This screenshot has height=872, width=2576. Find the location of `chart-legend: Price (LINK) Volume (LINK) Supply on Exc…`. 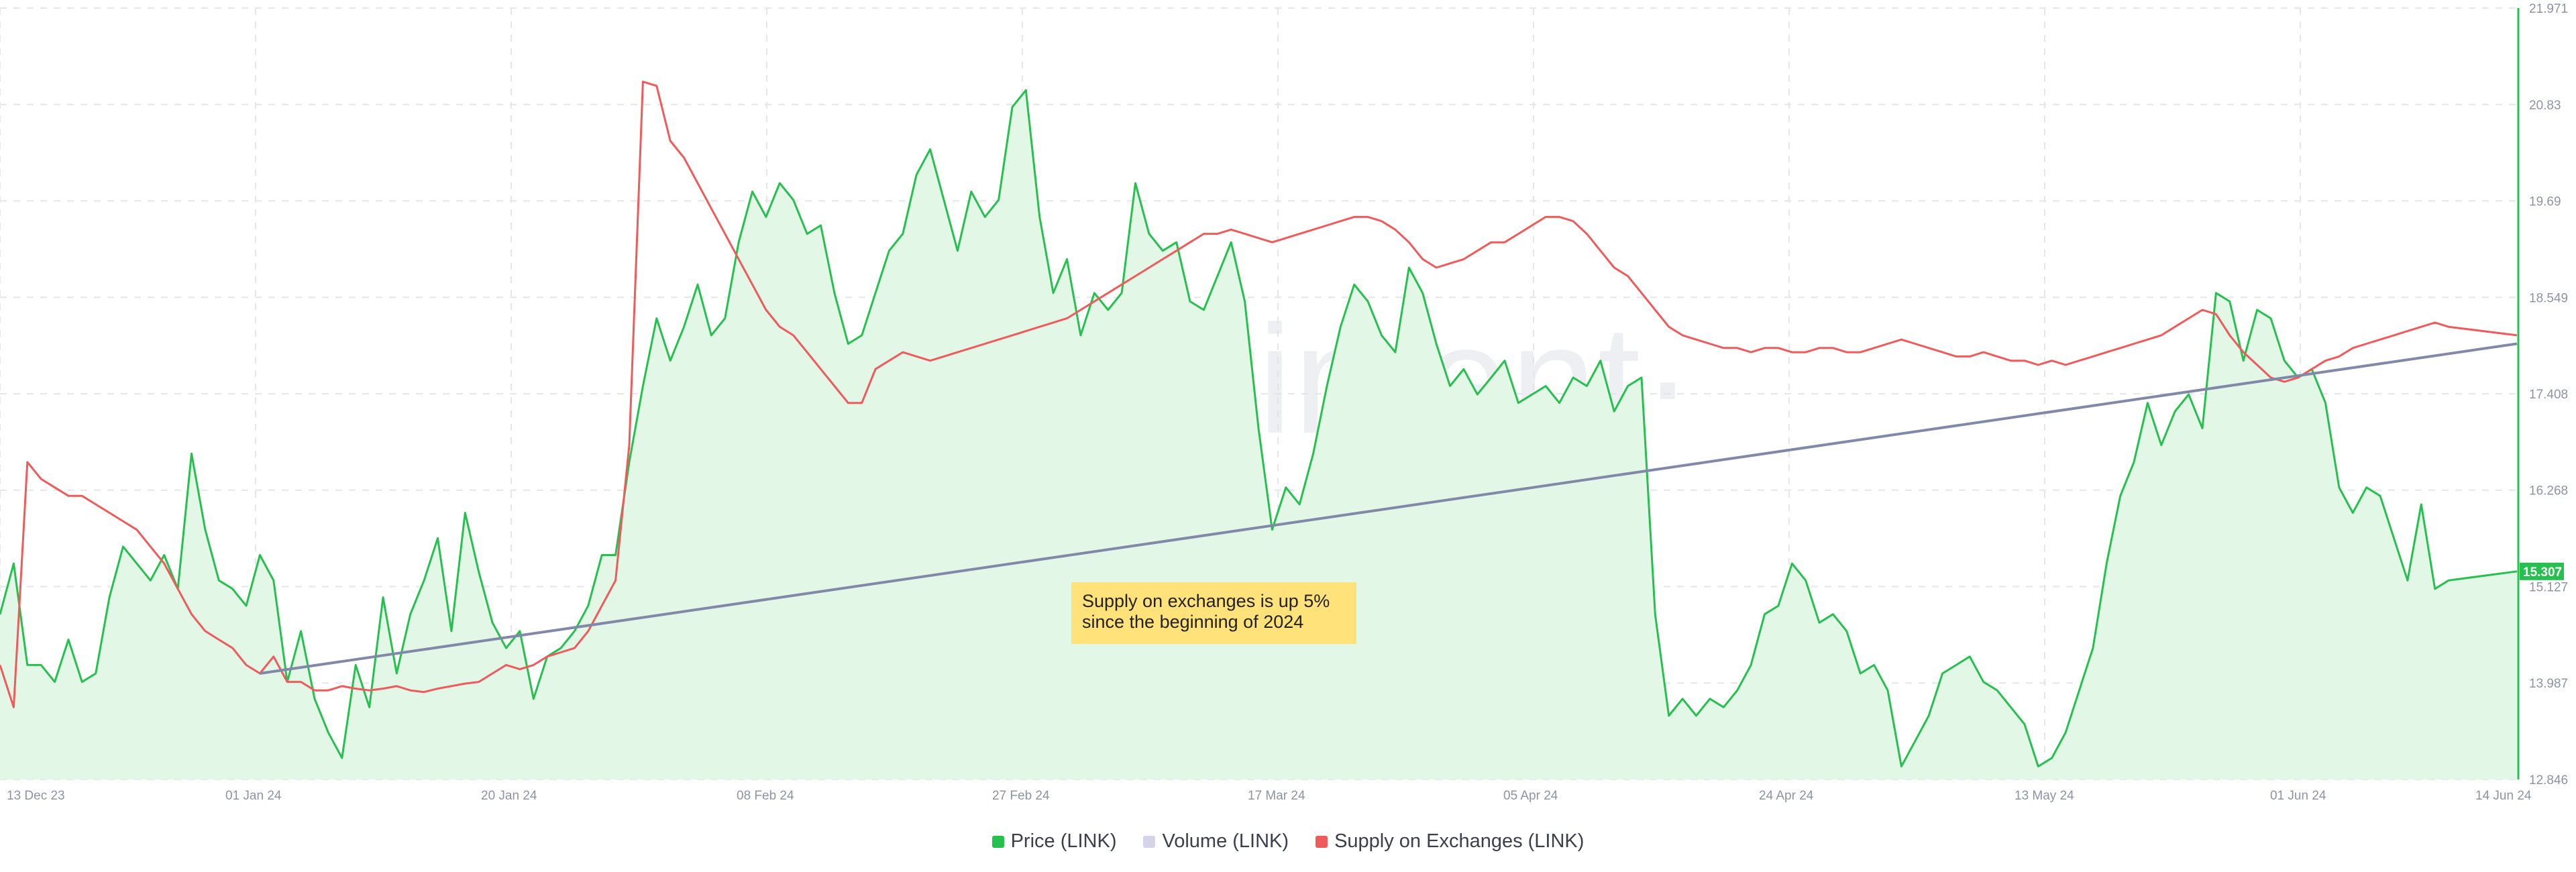

chart-legend: Price (LINK) Volume (LINK) Supply on Exc… is located at coordinates (1288, 841).